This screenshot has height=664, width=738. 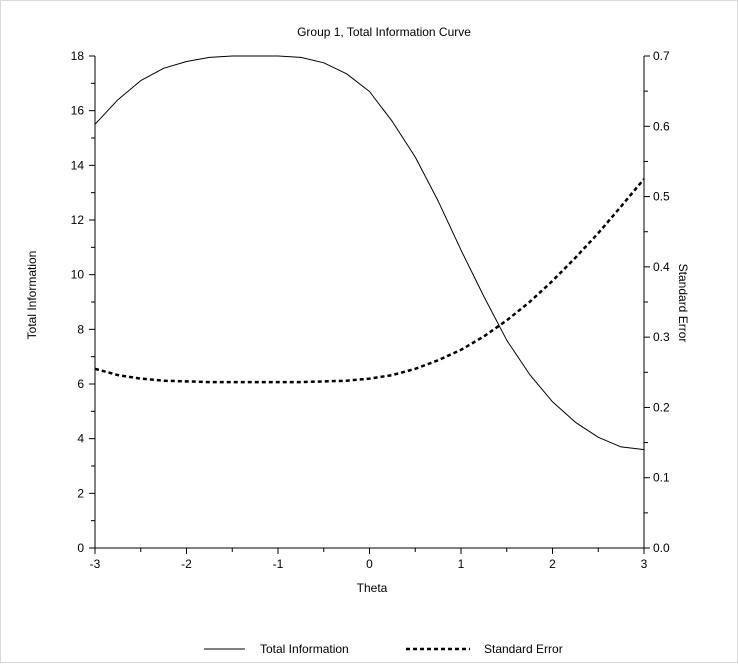 I want to click on x-tick-label: 2, so click(x=552, y=564).